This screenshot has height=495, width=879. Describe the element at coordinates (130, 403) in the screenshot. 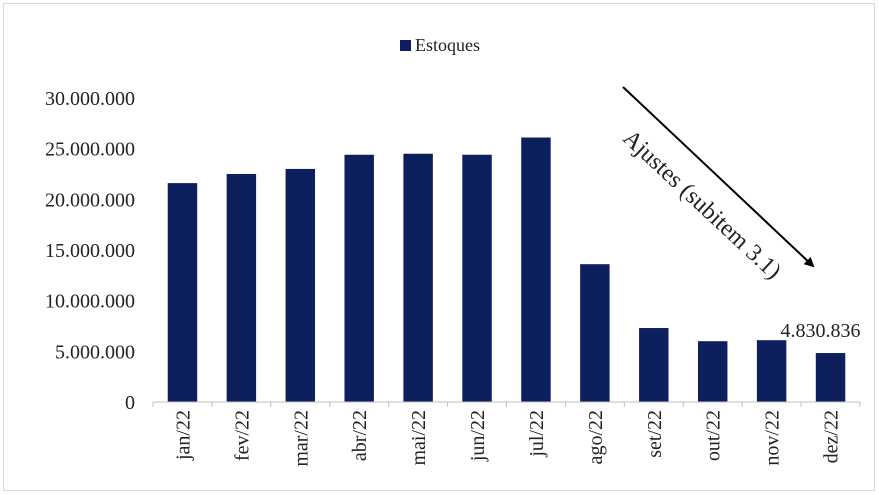

I see `y-tick-label: 0` at that location.